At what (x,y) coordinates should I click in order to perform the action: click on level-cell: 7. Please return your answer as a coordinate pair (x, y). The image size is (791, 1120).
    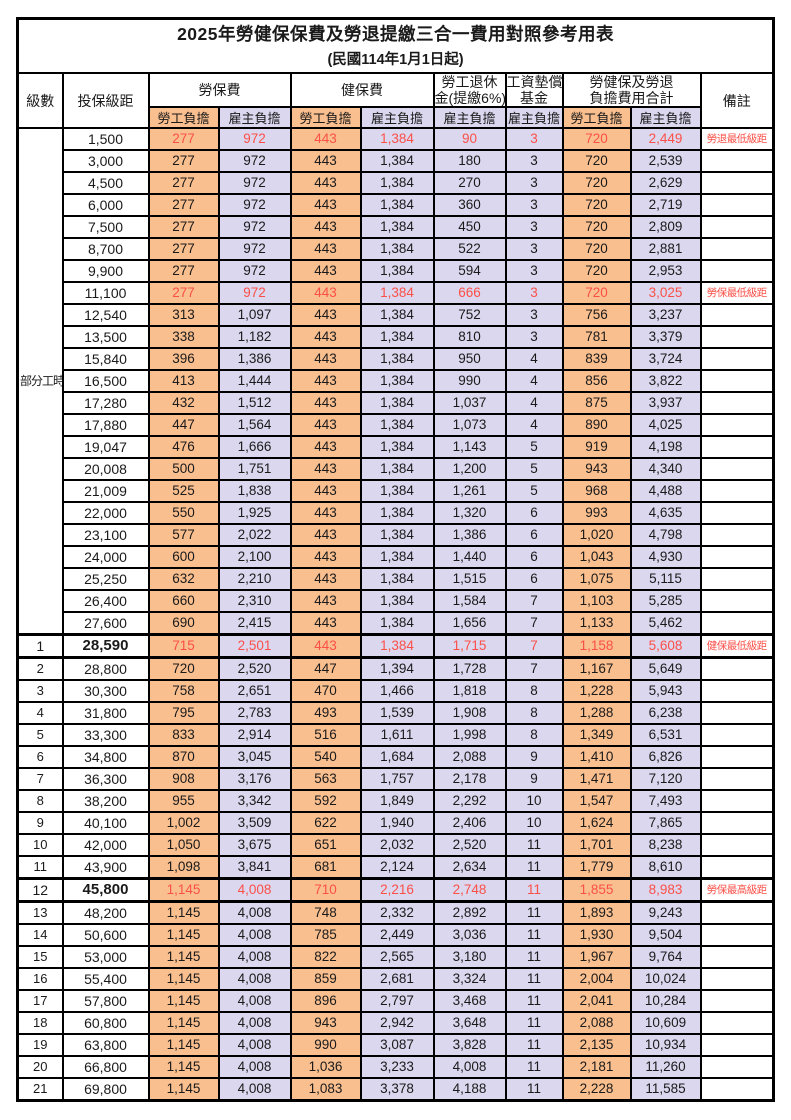
    Looking at the image, I should click on (40, 779).